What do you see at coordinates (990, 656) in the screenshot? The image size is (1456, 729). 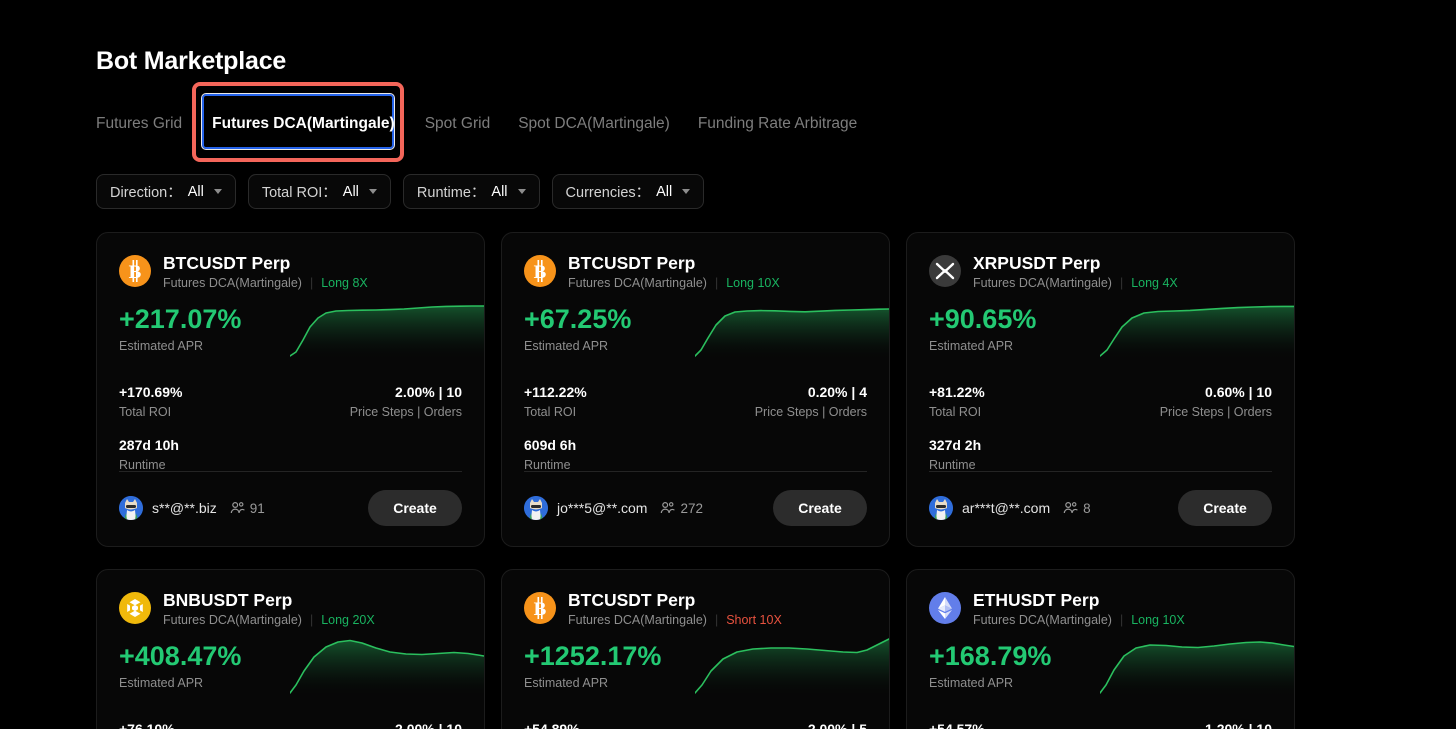 I see `estimated-apr-value: +168.79%` at bounding box center [990, 656].